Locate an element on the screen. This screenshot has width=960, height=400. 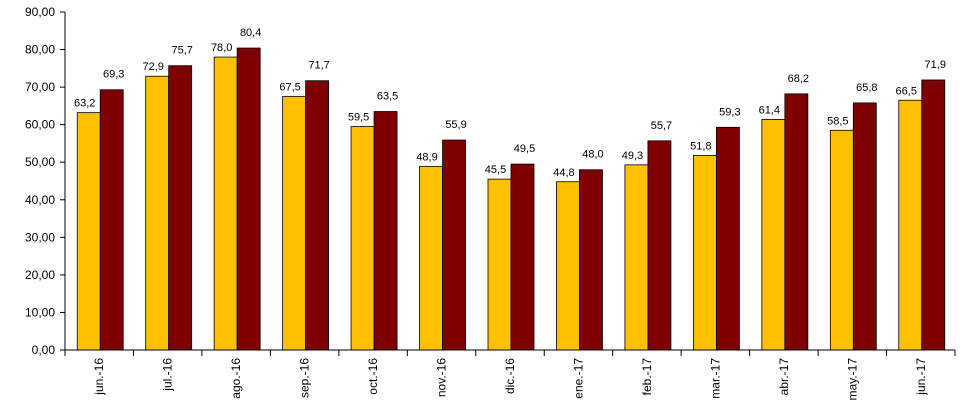
value-label: 49,3 is located at coordinates (632, 156).